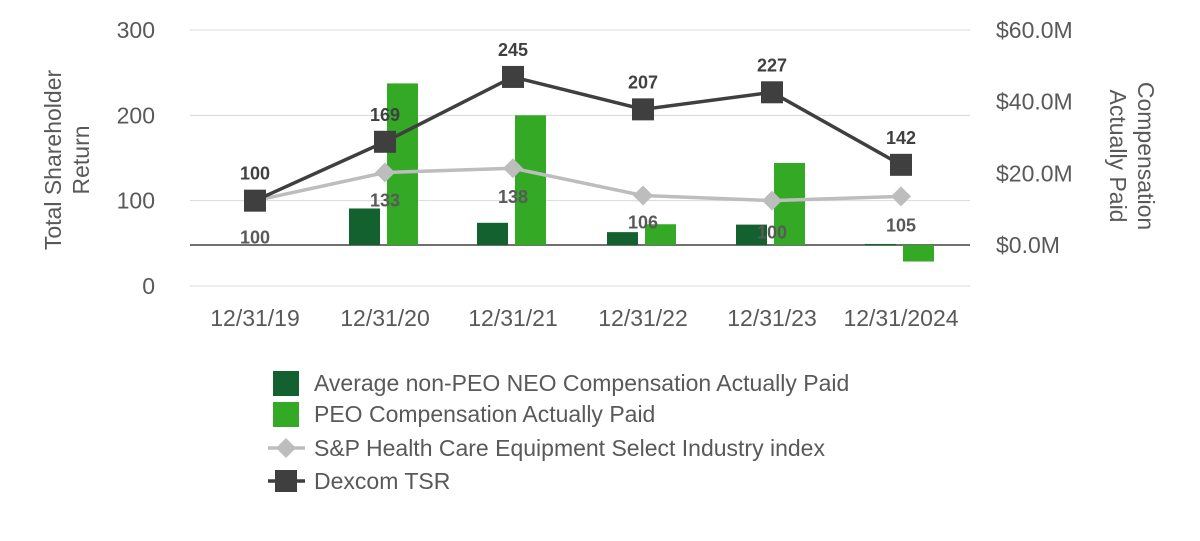 The height and width of the screenshot is (541, 1200). What do you see at coordinates (643, 82) in the screenshot?
I see `data-label-dexcom-tsr-3: 207` at bounding box center [643, 82].